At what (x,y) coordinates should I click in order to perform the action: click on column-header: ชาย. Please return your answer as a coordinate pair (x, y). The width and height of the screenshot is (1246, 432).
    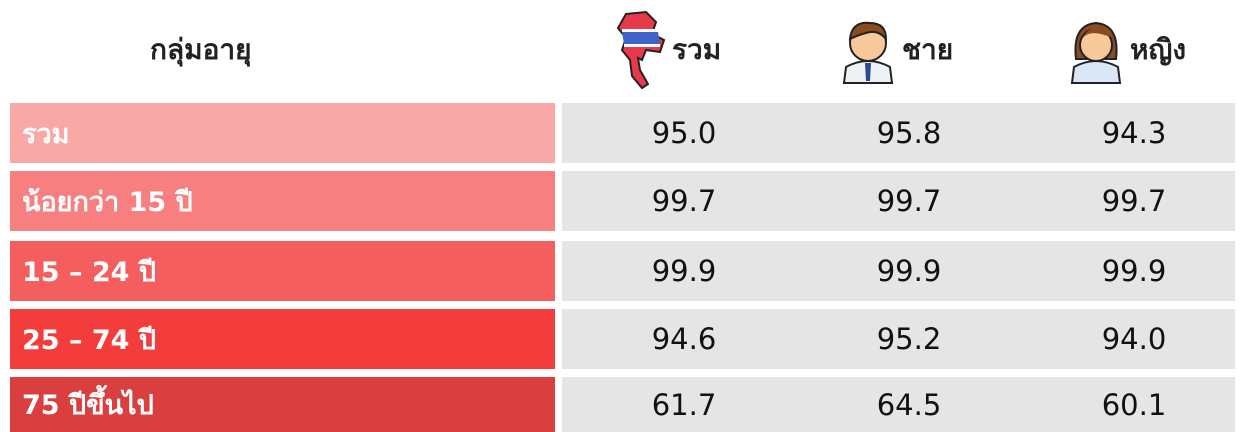
    Looking at the image, I should click on (928, 49).